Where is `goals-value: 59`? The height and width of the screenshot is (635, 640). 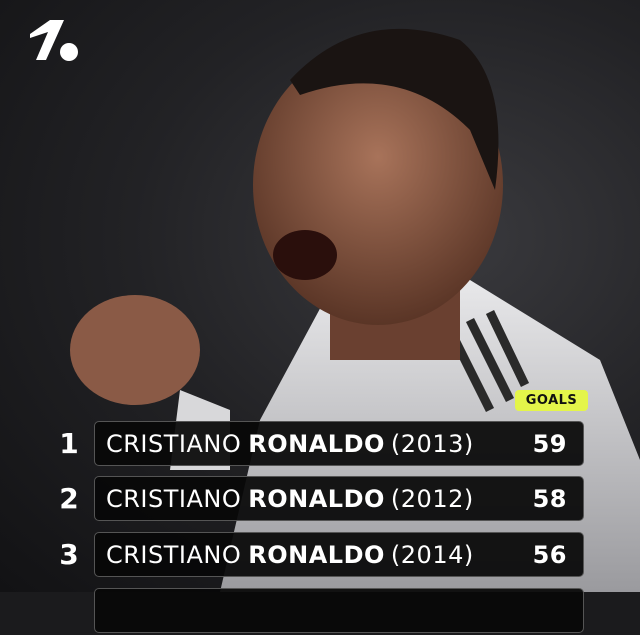
goals-value: 59 is located at coordinates (549, 443).